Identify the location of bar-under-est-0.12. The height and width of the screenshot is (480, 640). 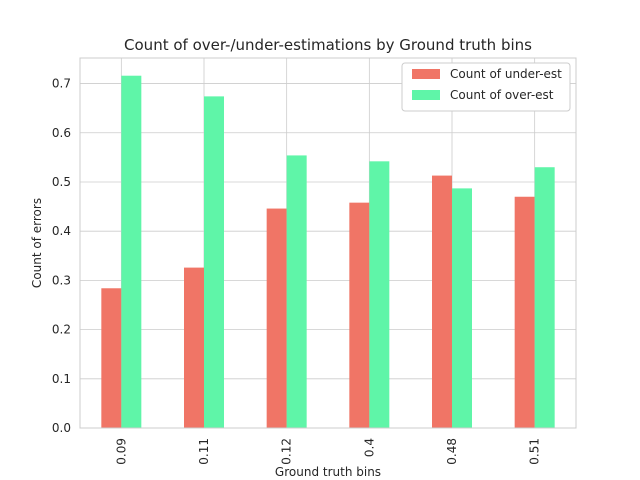
(276, 318).